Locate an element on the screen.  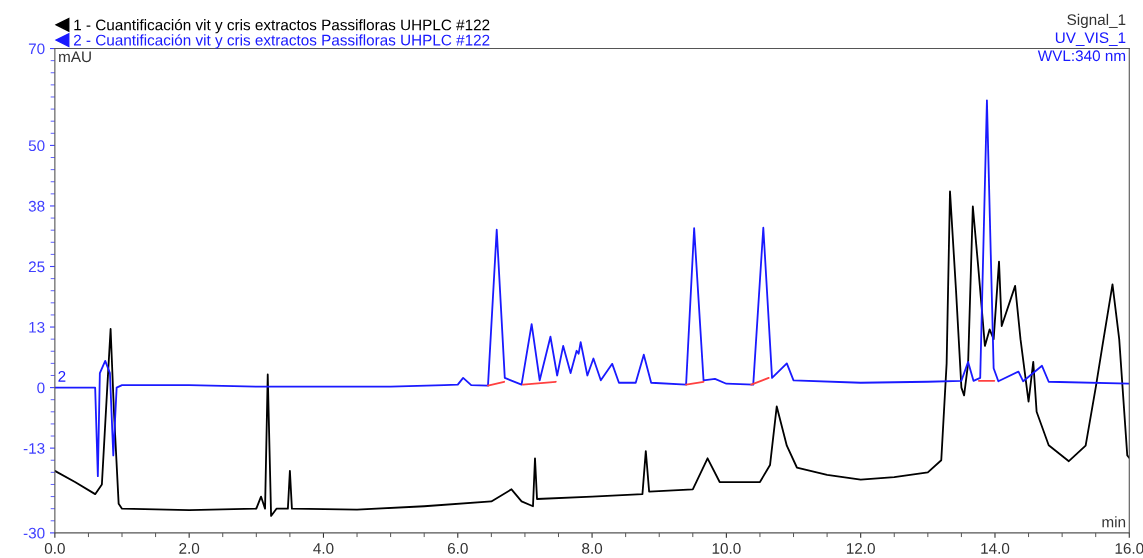
y-tick-label: 25 is located at coordinates (36, 267).